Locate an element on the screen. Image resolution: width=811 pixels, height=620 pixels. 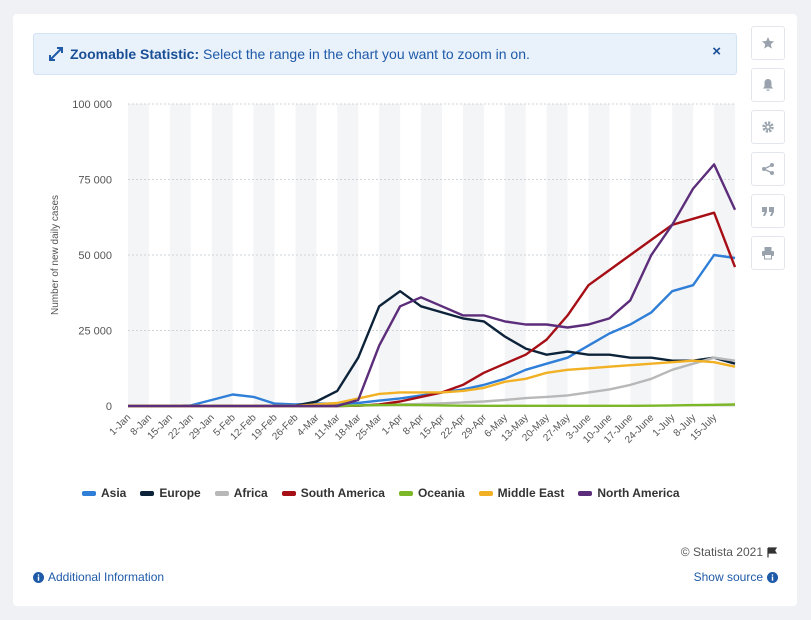
legend-item: Middle East is located at coordinates (521, 493).